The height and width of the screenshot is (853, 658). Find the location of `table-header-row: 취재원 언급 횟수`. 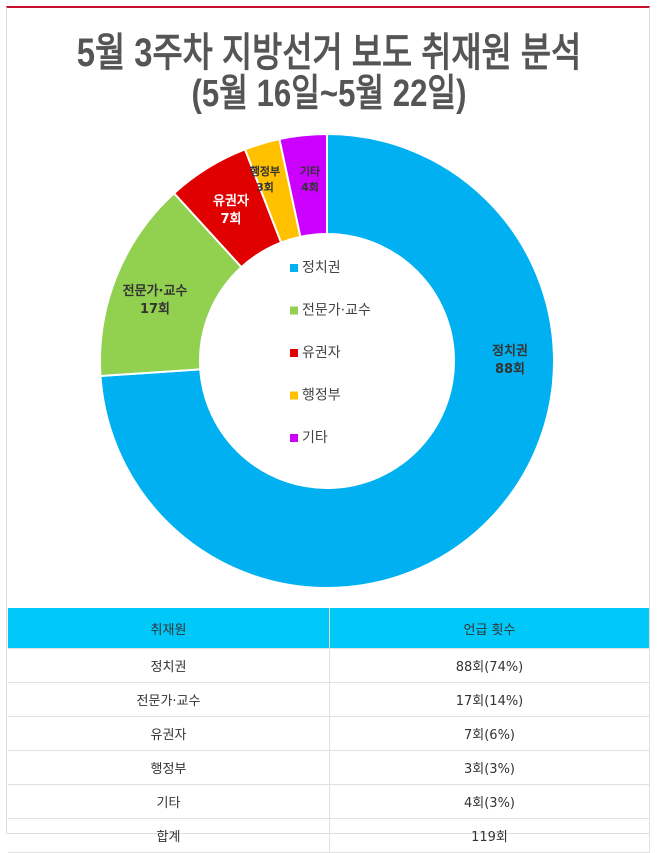

table-header-row: 취재원 언급 횟수 is located at coordinates (329, 628).